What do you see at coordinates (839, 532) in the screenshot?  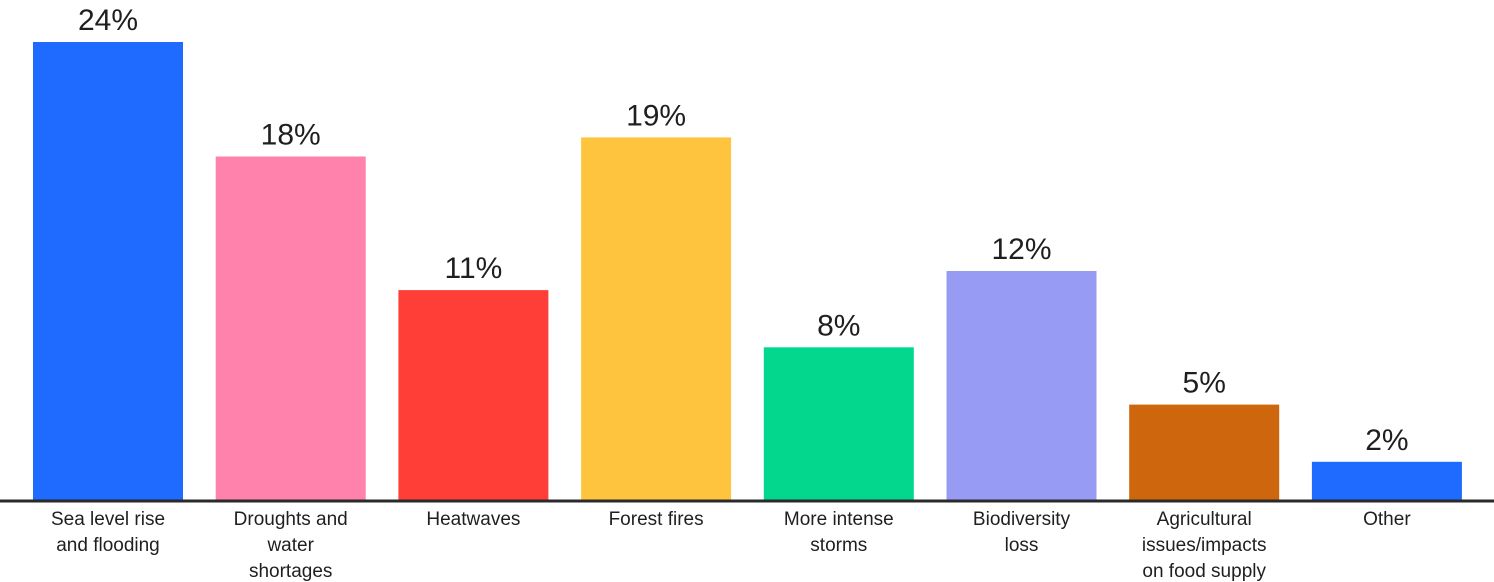 I see `category-label-5: More intense storms` at bounding box center [839, 532].